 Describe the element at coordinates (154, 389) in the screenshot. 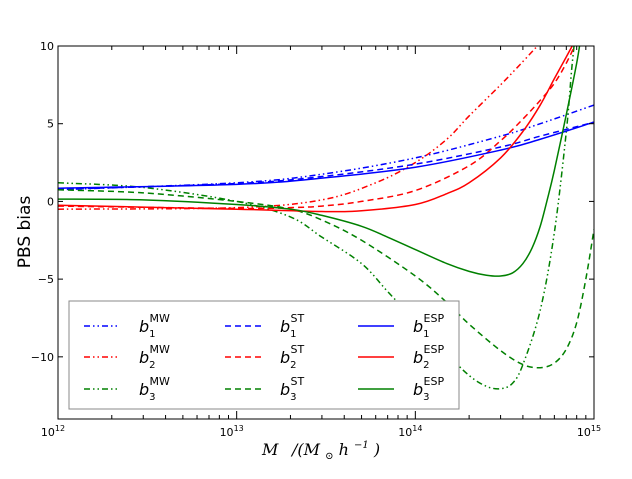

I see `legend-label-b3MW: b3MW` at that location.